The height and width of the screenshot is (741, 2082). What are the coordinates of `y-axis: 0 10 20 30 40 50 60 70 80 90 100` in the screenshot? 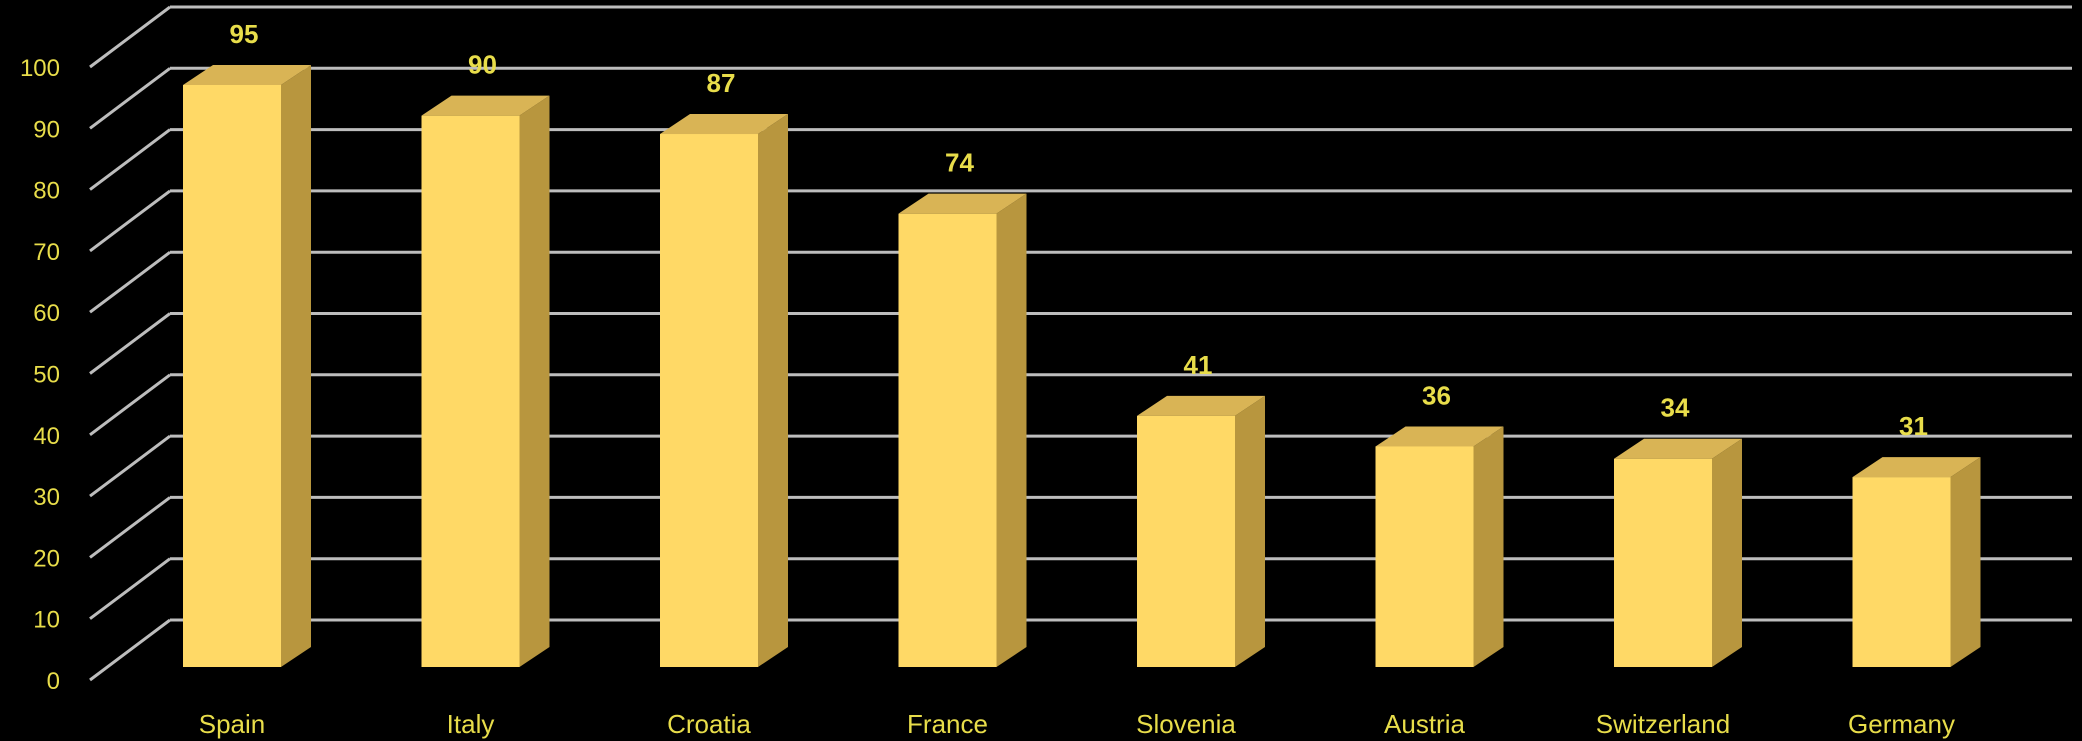 It's located at (40, 375).